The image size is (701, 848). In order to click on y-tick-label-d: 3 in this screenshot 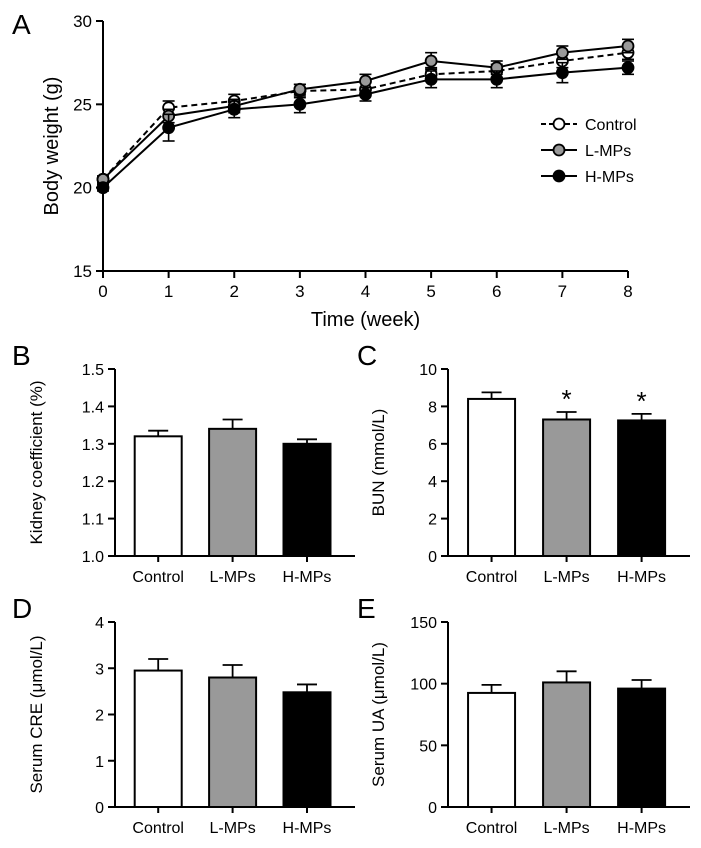, I will do `click(99, 669)`.